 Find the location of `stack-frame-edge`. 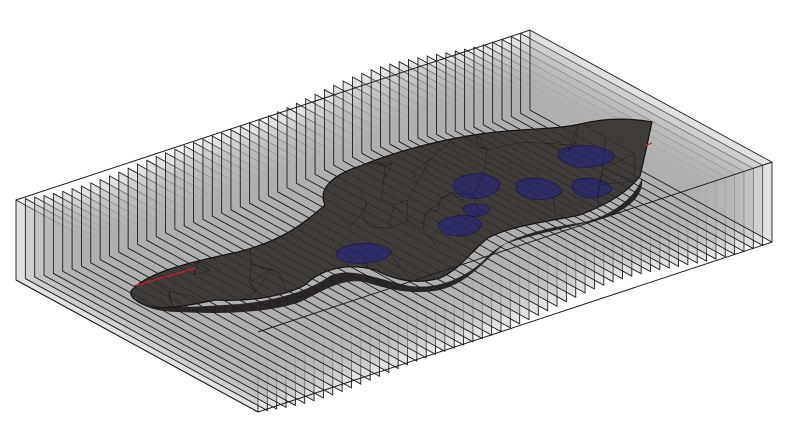

stack-frame-edge is located at coordinates (137, 346).